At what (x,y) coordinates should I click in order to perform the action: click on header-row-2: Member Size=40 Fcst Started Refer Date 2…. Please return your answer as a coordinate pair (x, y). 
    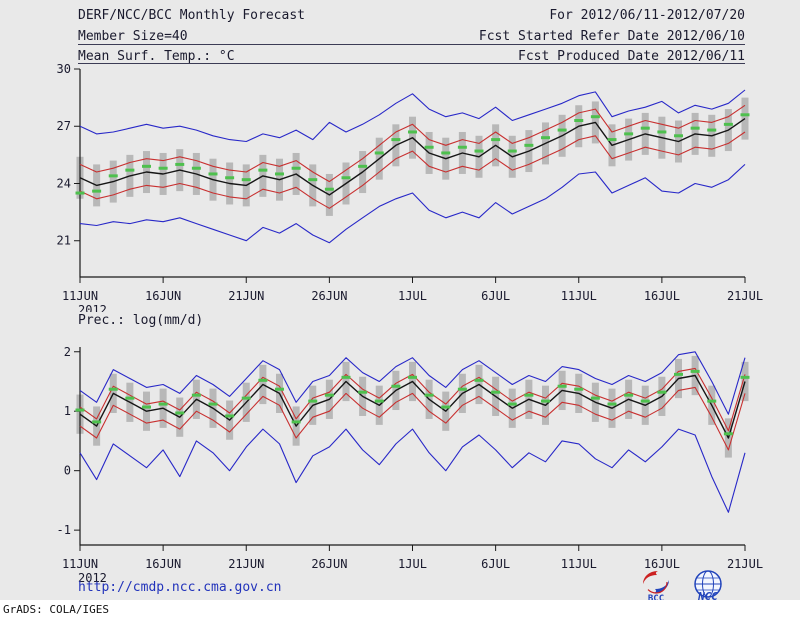
    Looking at the image, I should click on (411, 36).